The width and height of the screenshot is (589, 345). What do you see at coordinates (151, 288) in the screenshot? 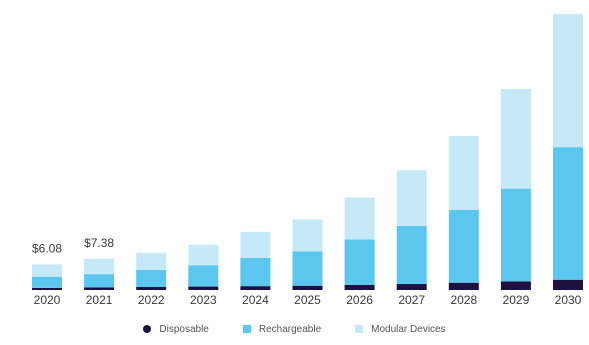
I see `bar-disposable-2022` at bounding box center [151, 288].